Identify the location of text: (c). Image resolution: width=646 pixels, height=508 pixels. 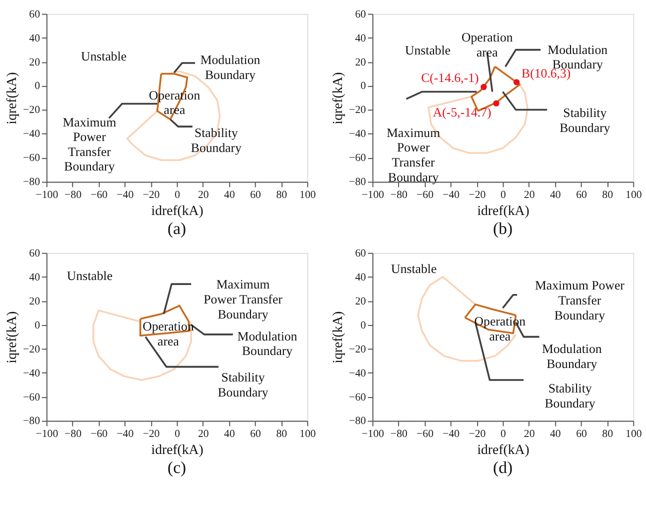
(177, 468).